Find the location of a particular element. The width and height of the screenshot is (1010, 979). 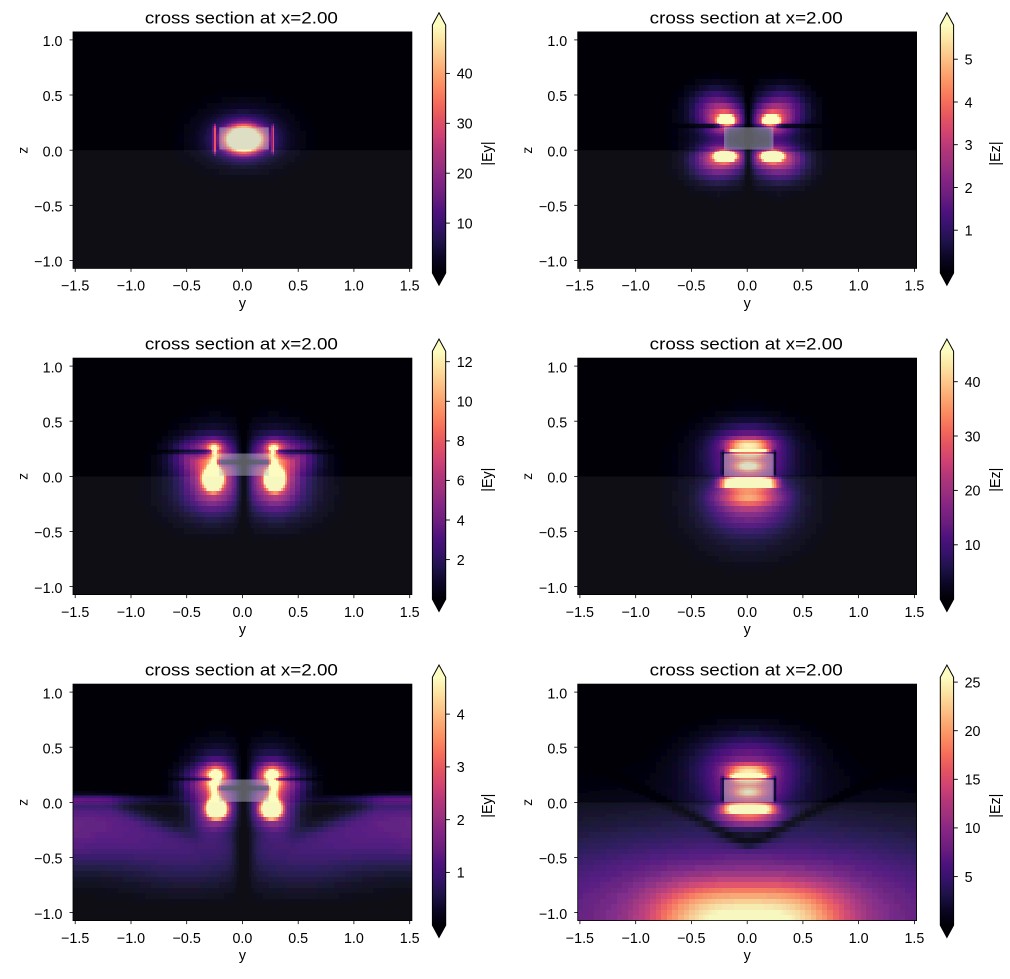

svg-text: 6 is located at coordinates (461, 482).